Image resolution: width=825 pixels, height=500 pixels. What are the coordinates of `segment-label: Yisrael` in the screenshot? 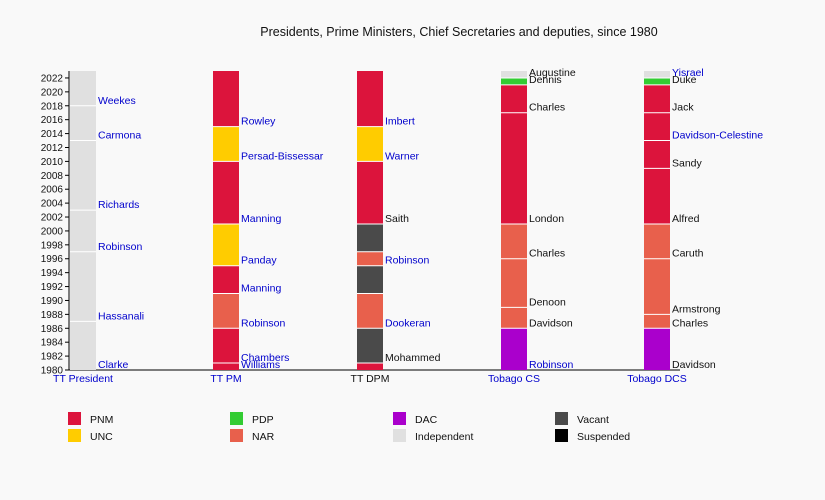 It's located at (688, 73).